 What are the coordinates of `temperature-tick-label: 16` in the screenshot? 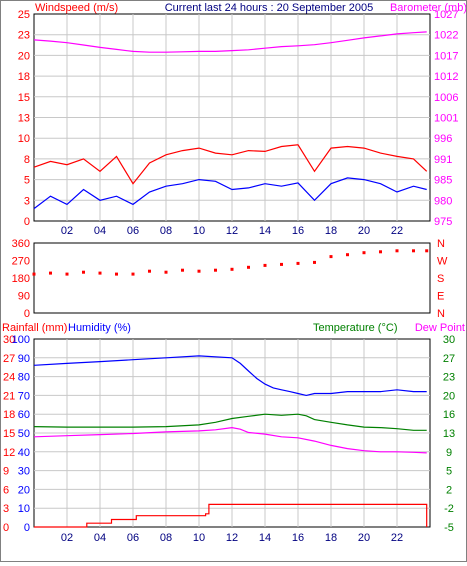 It's located at (449, 415).